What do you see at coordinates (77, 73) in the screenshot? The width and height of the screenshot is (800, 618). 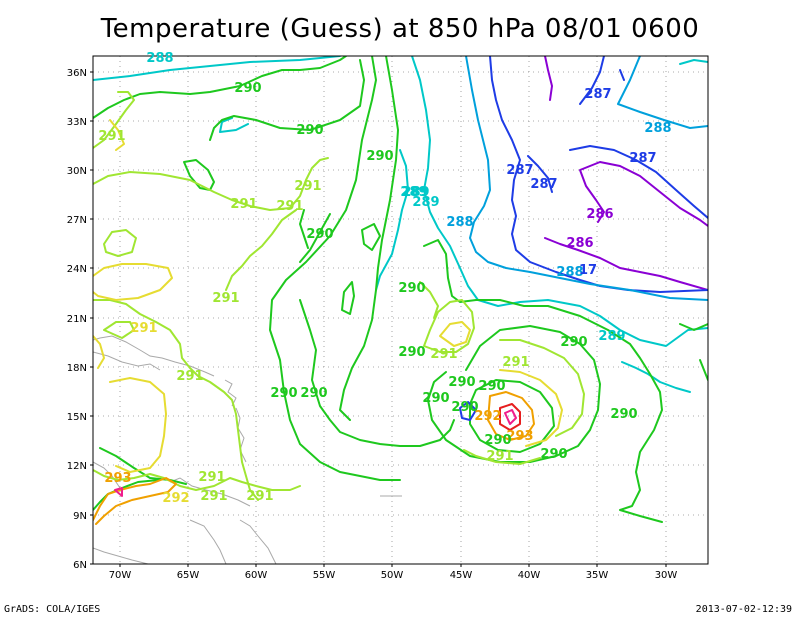 I see `latitude-tick-label: 36N` at bounding box center [77, 73].